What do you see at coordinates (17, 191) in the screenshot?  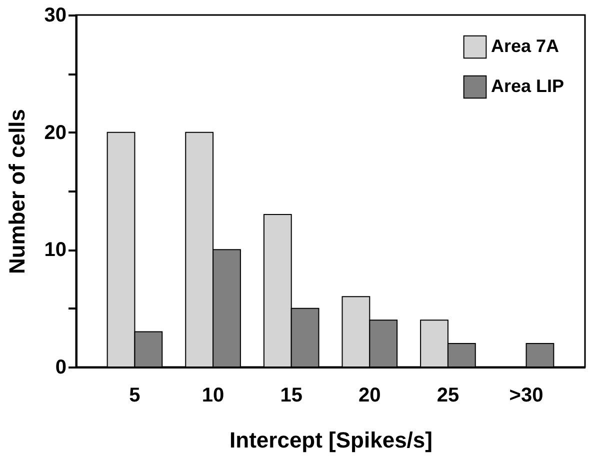 I see `y-axis-title: Number of cells` at bounding box center [17, 191].